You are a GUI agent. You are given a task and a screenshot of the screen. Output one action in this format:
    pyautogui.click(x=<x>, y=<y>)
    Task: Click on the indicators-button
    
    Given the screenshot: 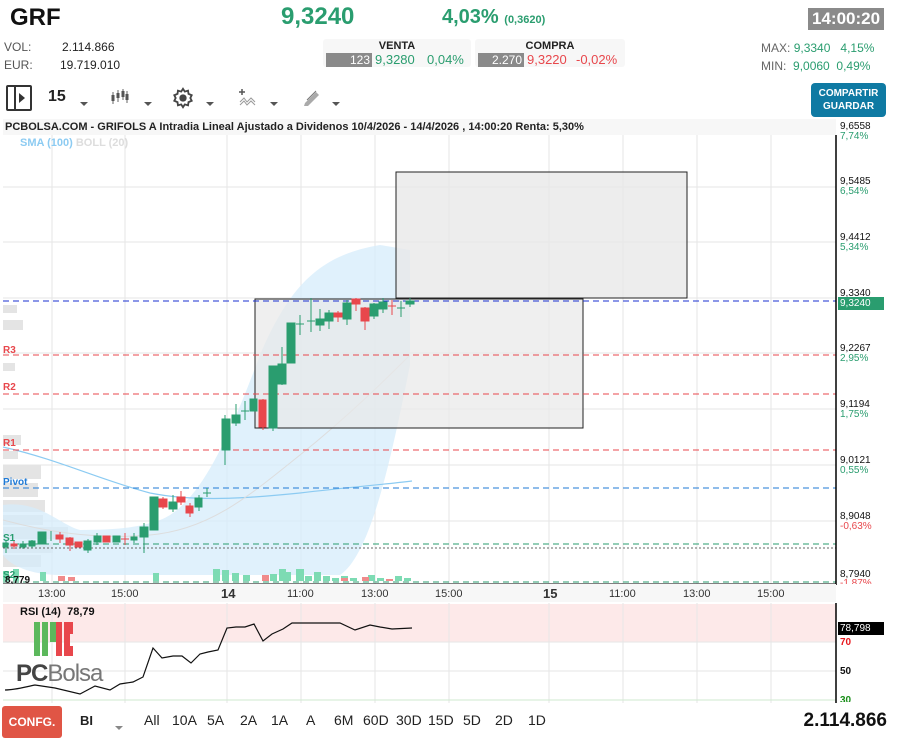 What is the action you would take?
    pyautogui.click(x=248, y=100)
    